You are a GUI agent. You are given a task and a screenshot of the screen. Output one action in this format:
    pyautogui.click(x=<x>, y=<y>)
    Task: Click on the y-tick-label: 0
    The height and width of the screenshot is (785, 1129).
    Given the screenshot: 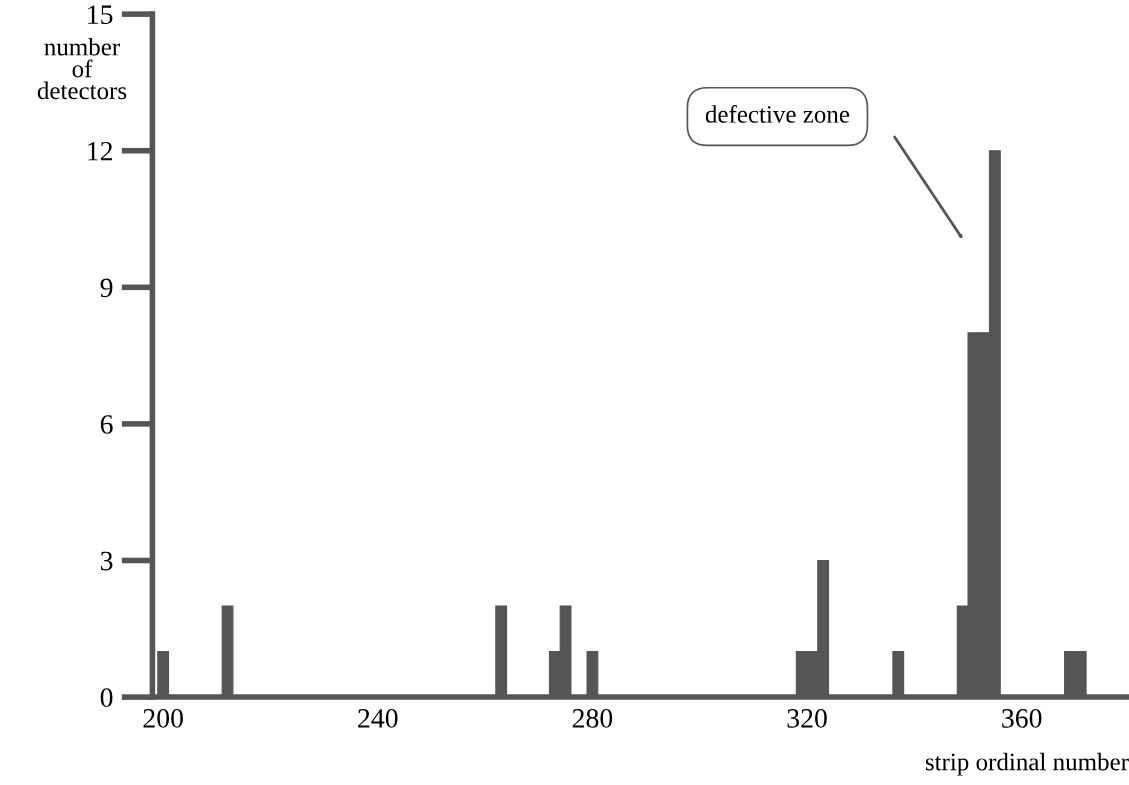 What is the action you would take?
    pyautogui.click(x=106, y=697)
    